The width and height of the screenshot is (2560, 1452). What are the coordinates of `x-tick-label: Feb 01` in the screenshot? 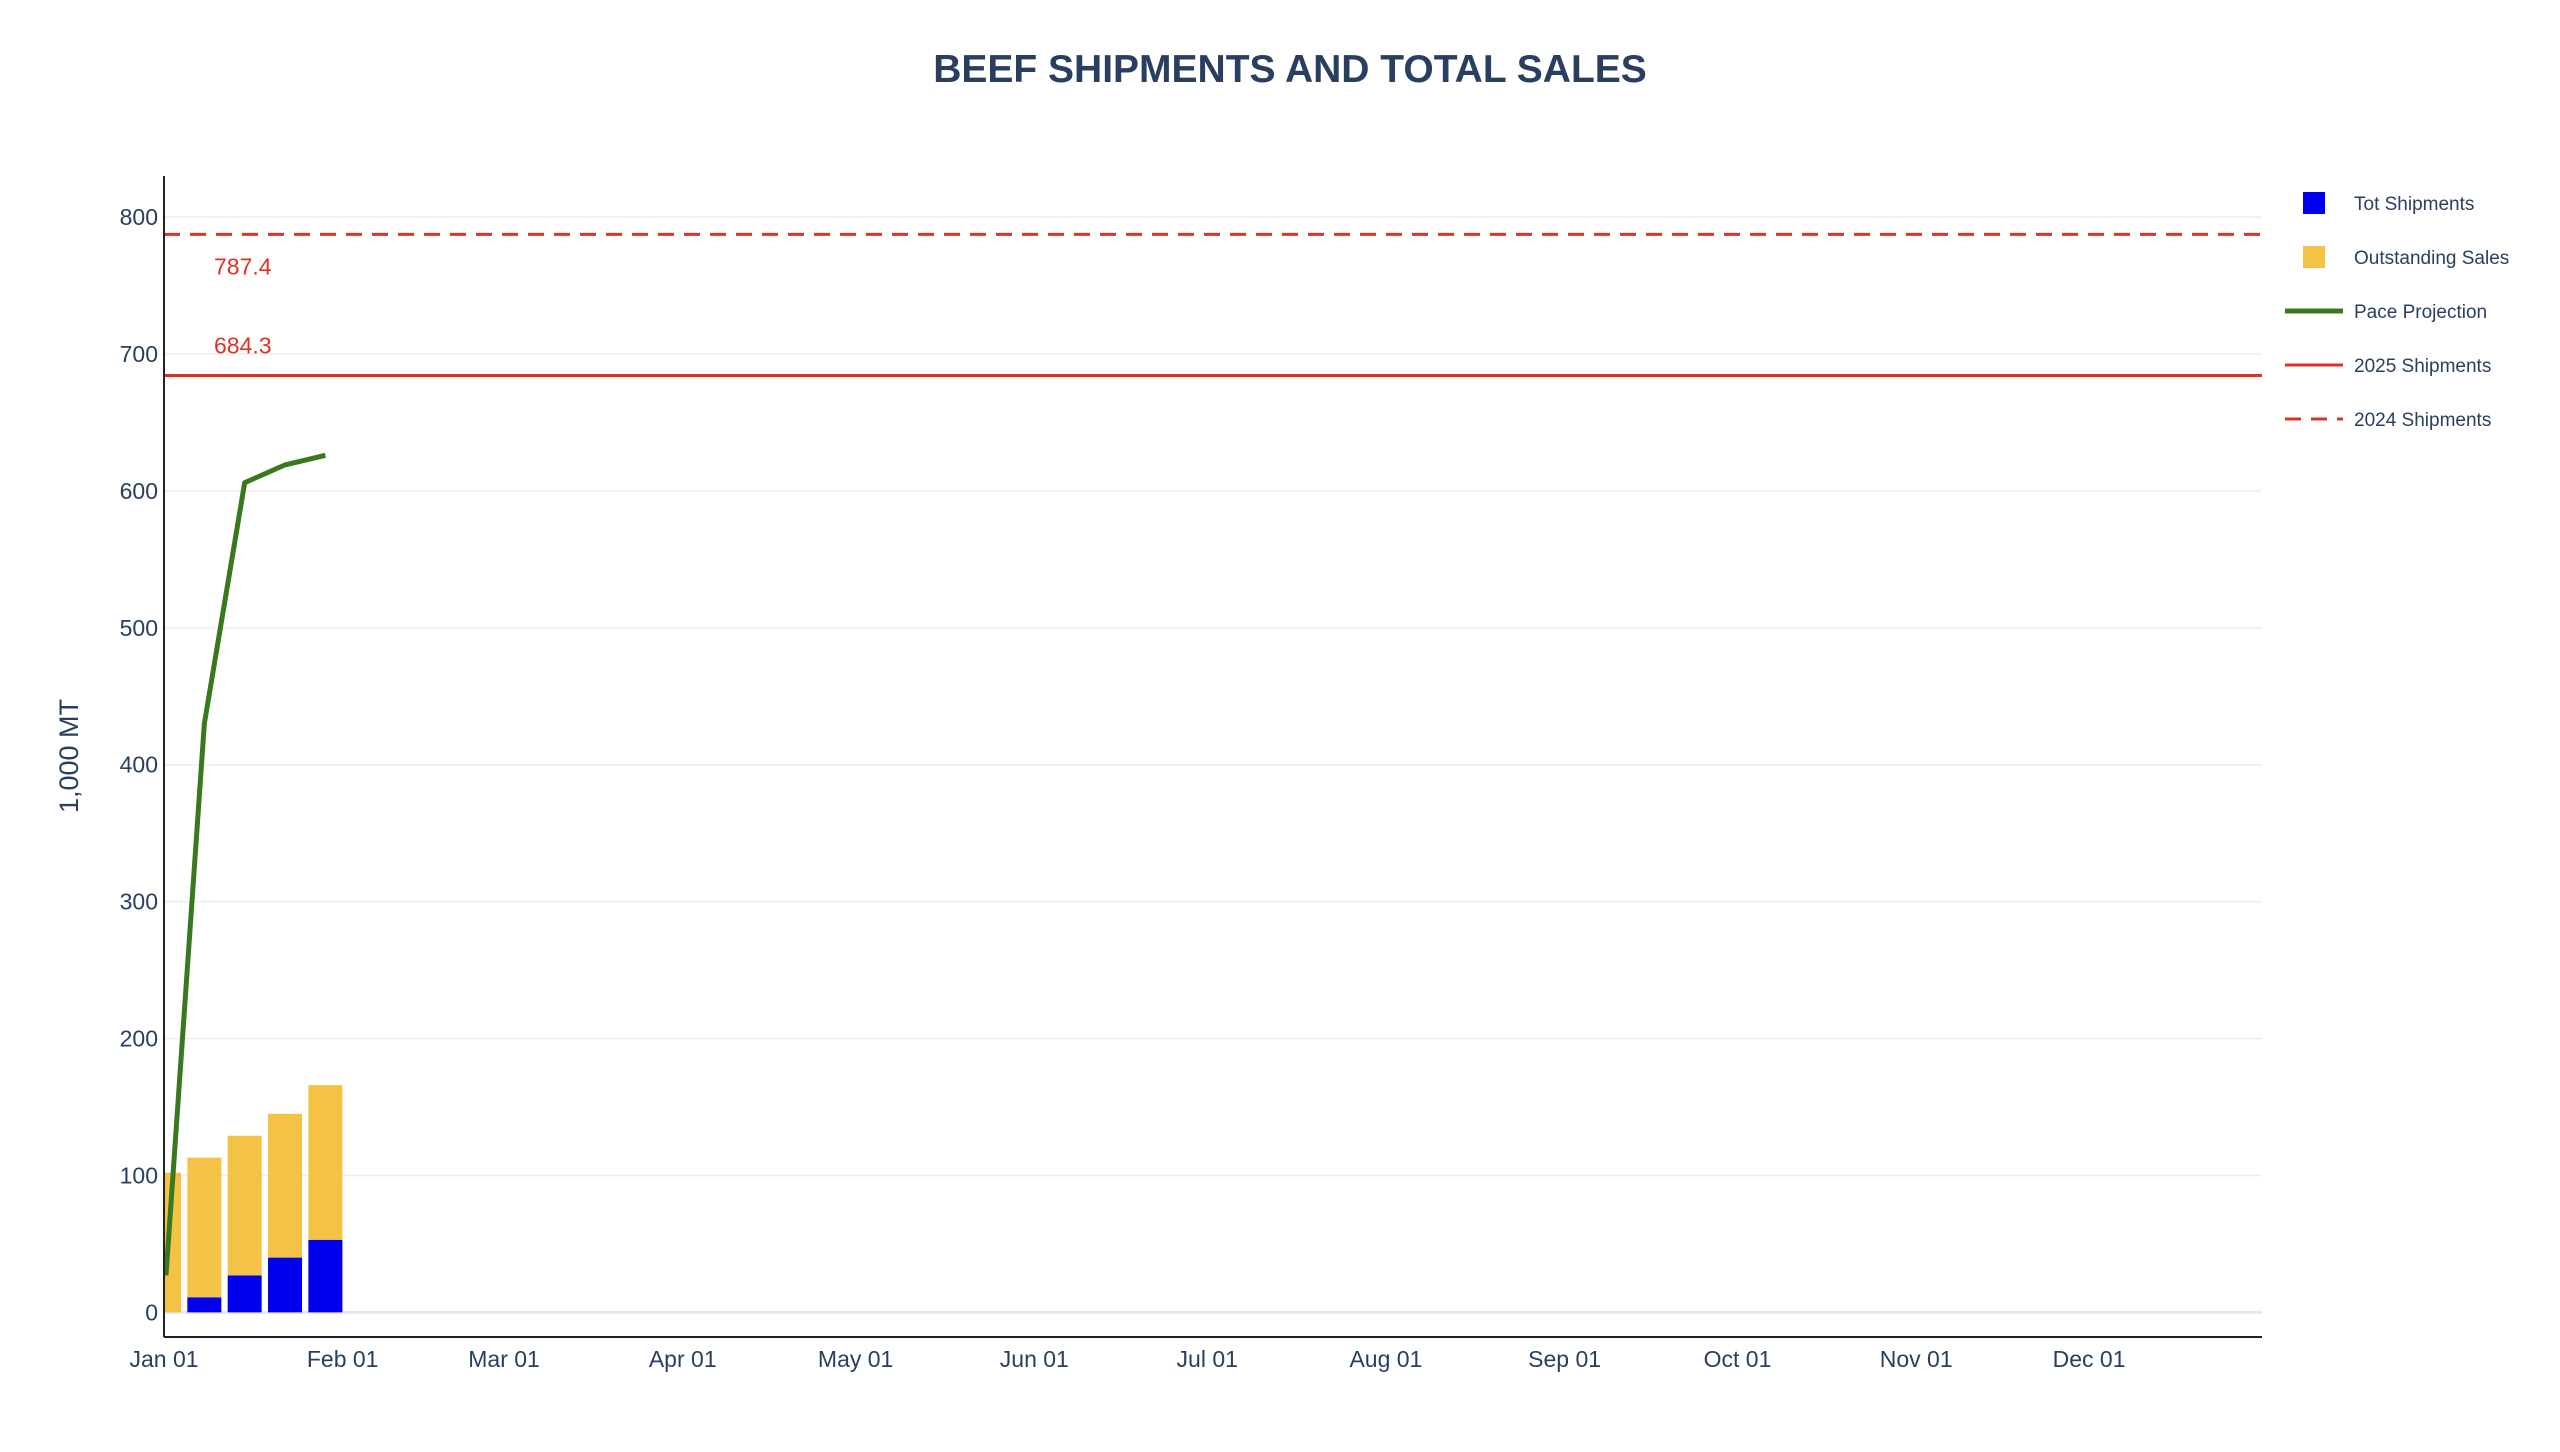 It's located at (343, 1359).